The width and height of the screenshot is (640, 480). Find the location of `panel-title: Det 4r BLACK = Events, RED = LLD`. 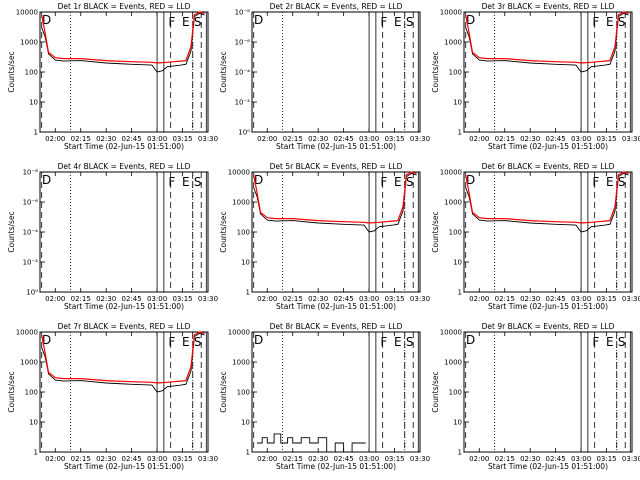

panel-title: Det 4r BLACK = Events, RED = LLD is located at coordinates (124, 166).